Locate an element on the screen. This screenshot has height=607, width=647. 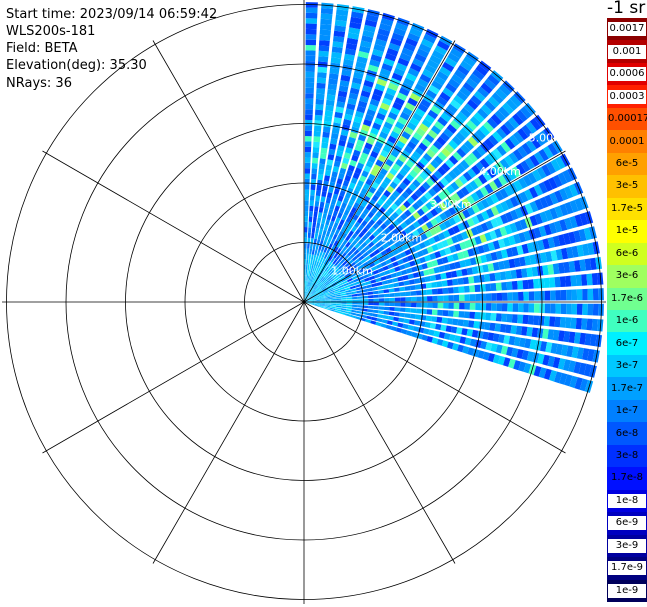
colorbar-tick-label: 6e-5 is located at coordinates (627, 163).